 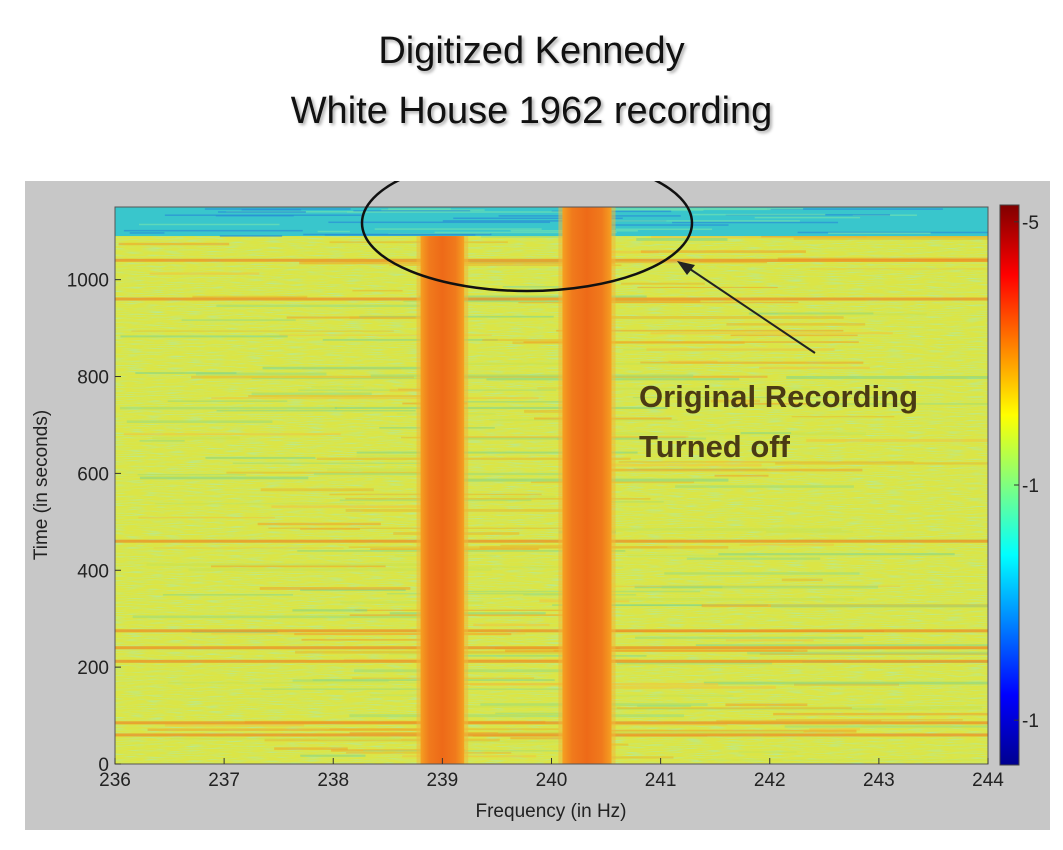 I want to click on tone-band, so click(x=442, y=500).